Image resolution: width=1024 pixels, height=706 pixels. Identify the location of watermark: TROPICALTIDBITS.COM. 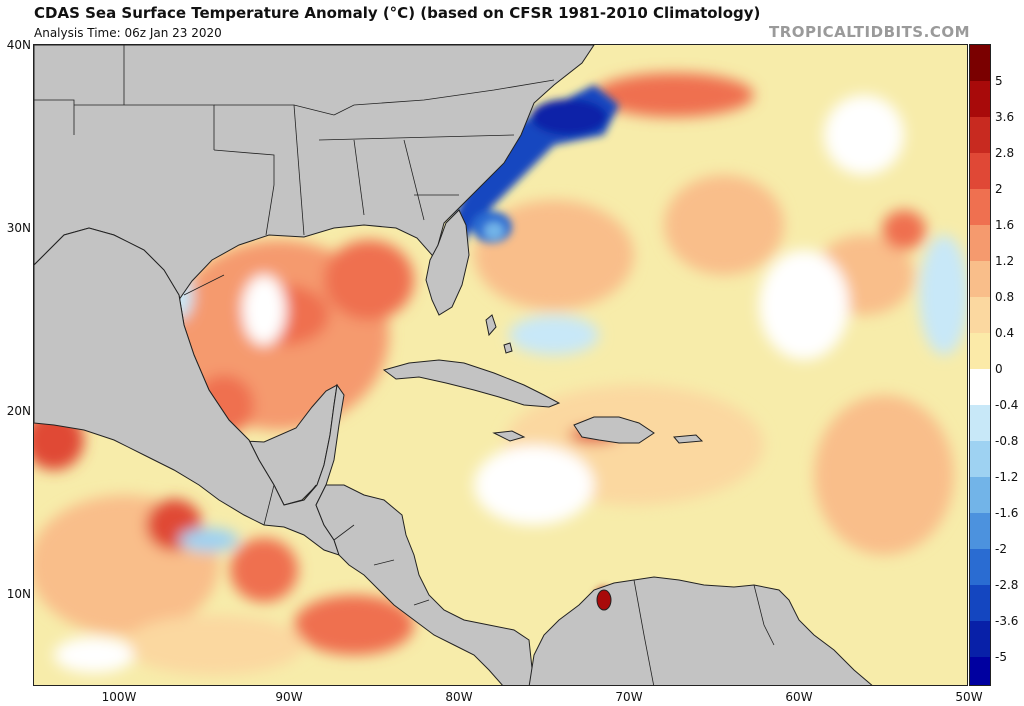
(869, 32).